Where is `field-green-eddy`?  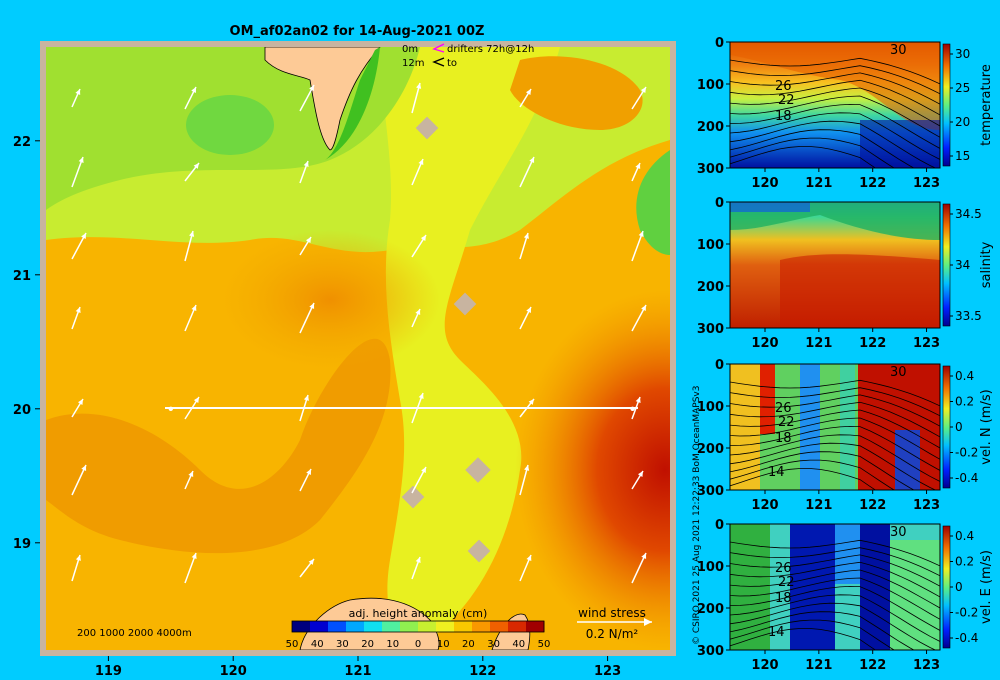 field-green-eddy is located at coordinates (230, 125).